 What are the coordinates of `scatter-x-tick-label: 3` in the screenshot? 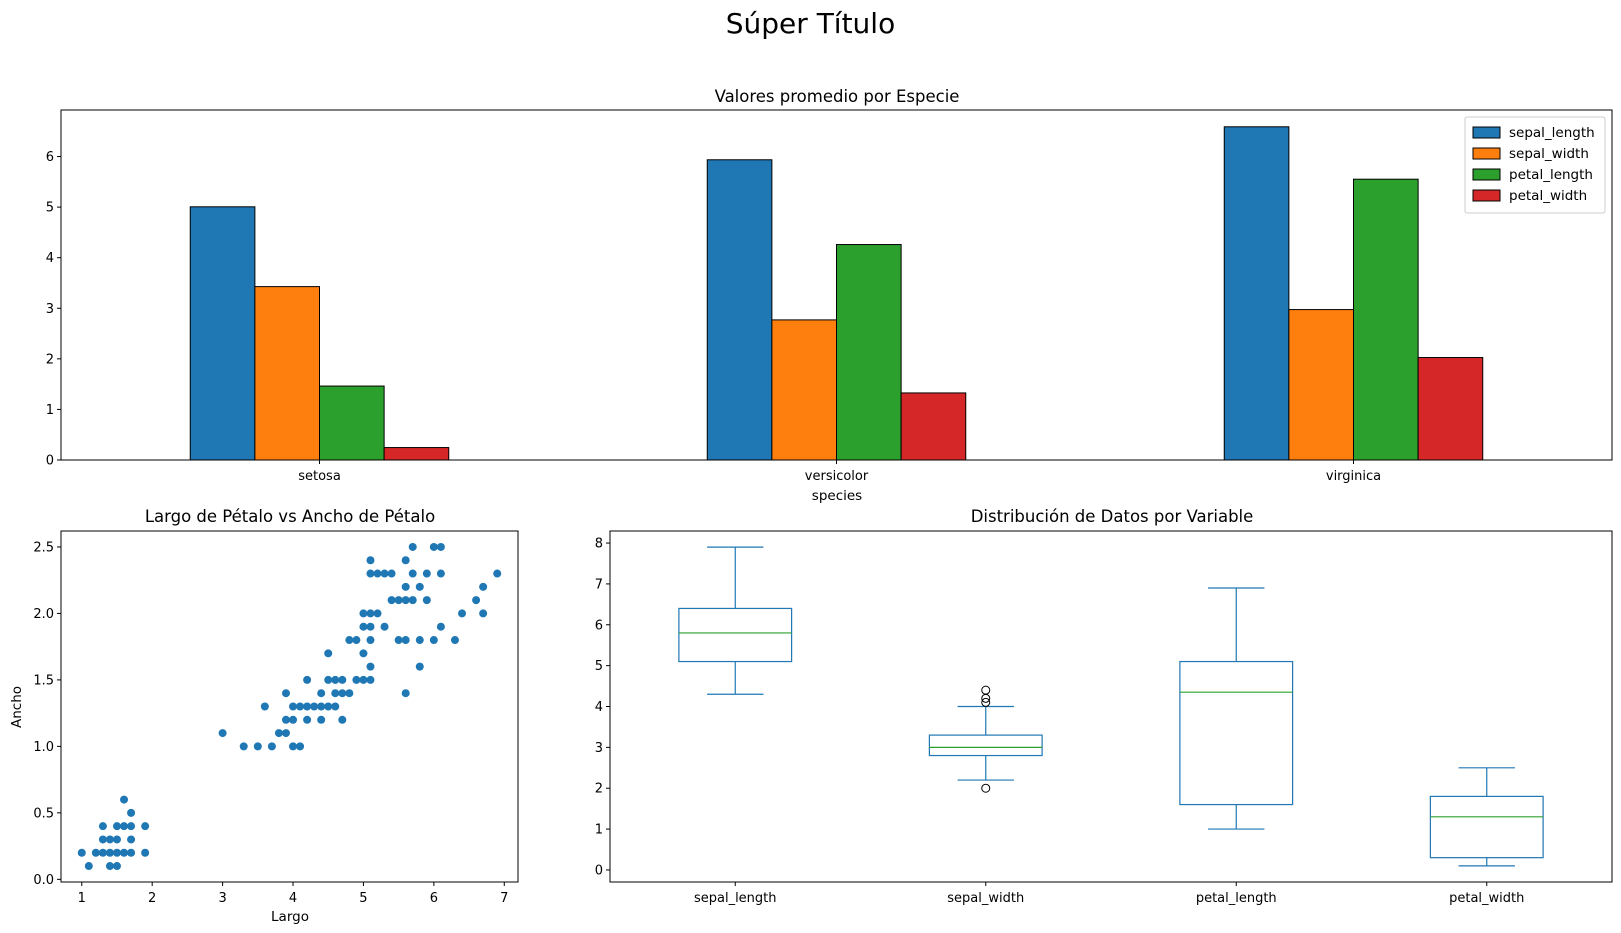 It's located at (222, 898).